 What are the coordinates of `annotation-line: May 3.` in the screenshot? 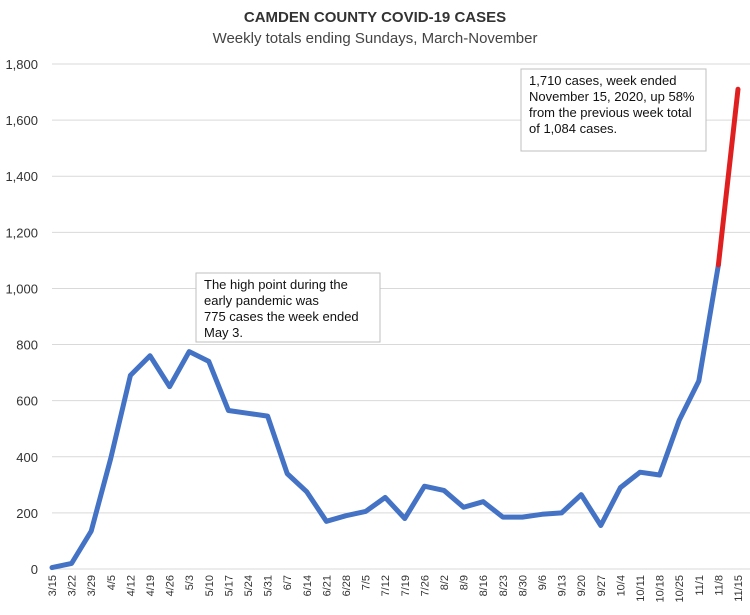 It's located at (223, 332).